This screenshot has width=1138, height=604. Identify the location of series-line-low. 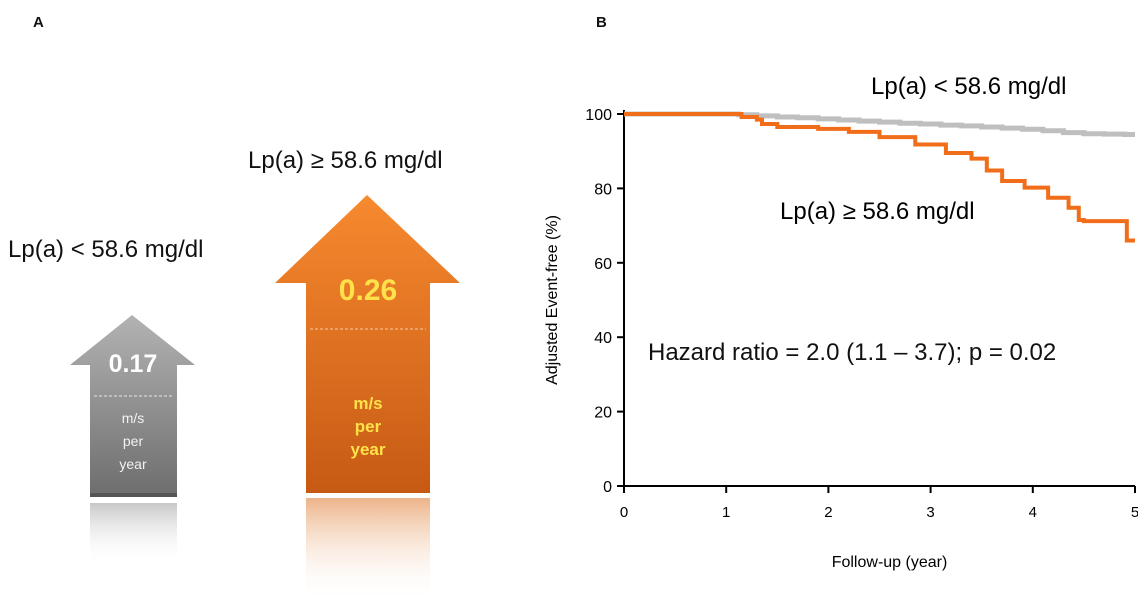
(879, 124).